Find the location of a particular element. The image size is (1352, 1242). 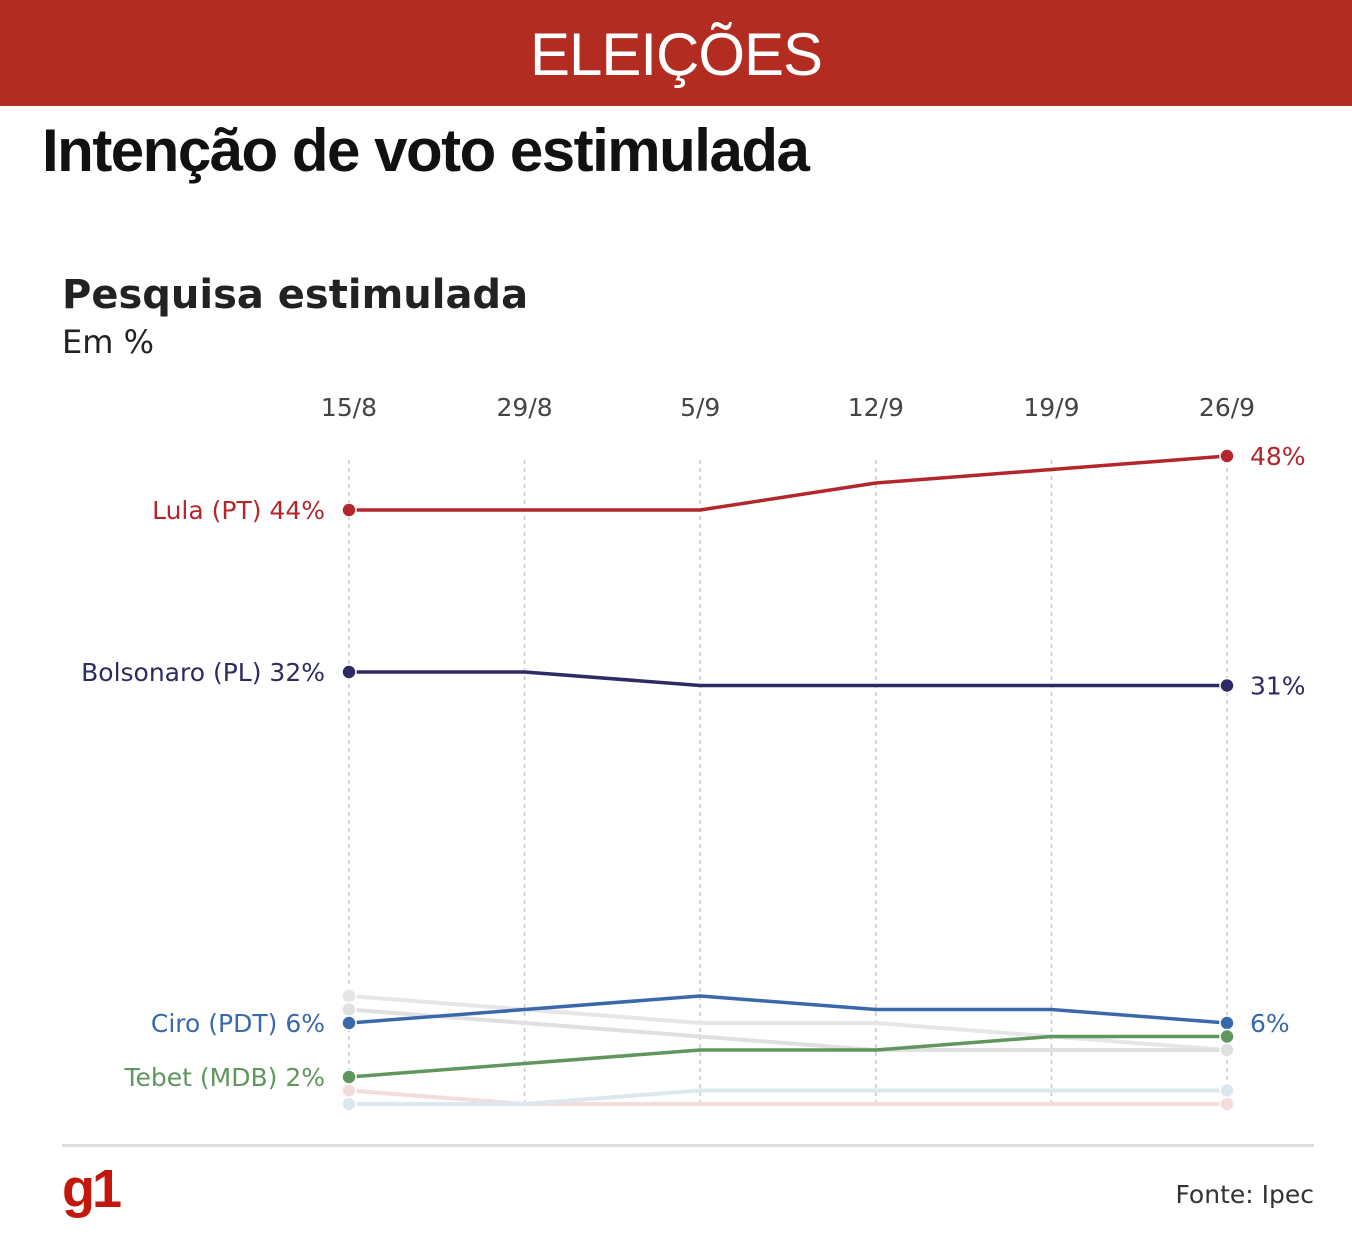

series-start-label: Tebet (MDB) 2% is located at coordinates (225, 1077).